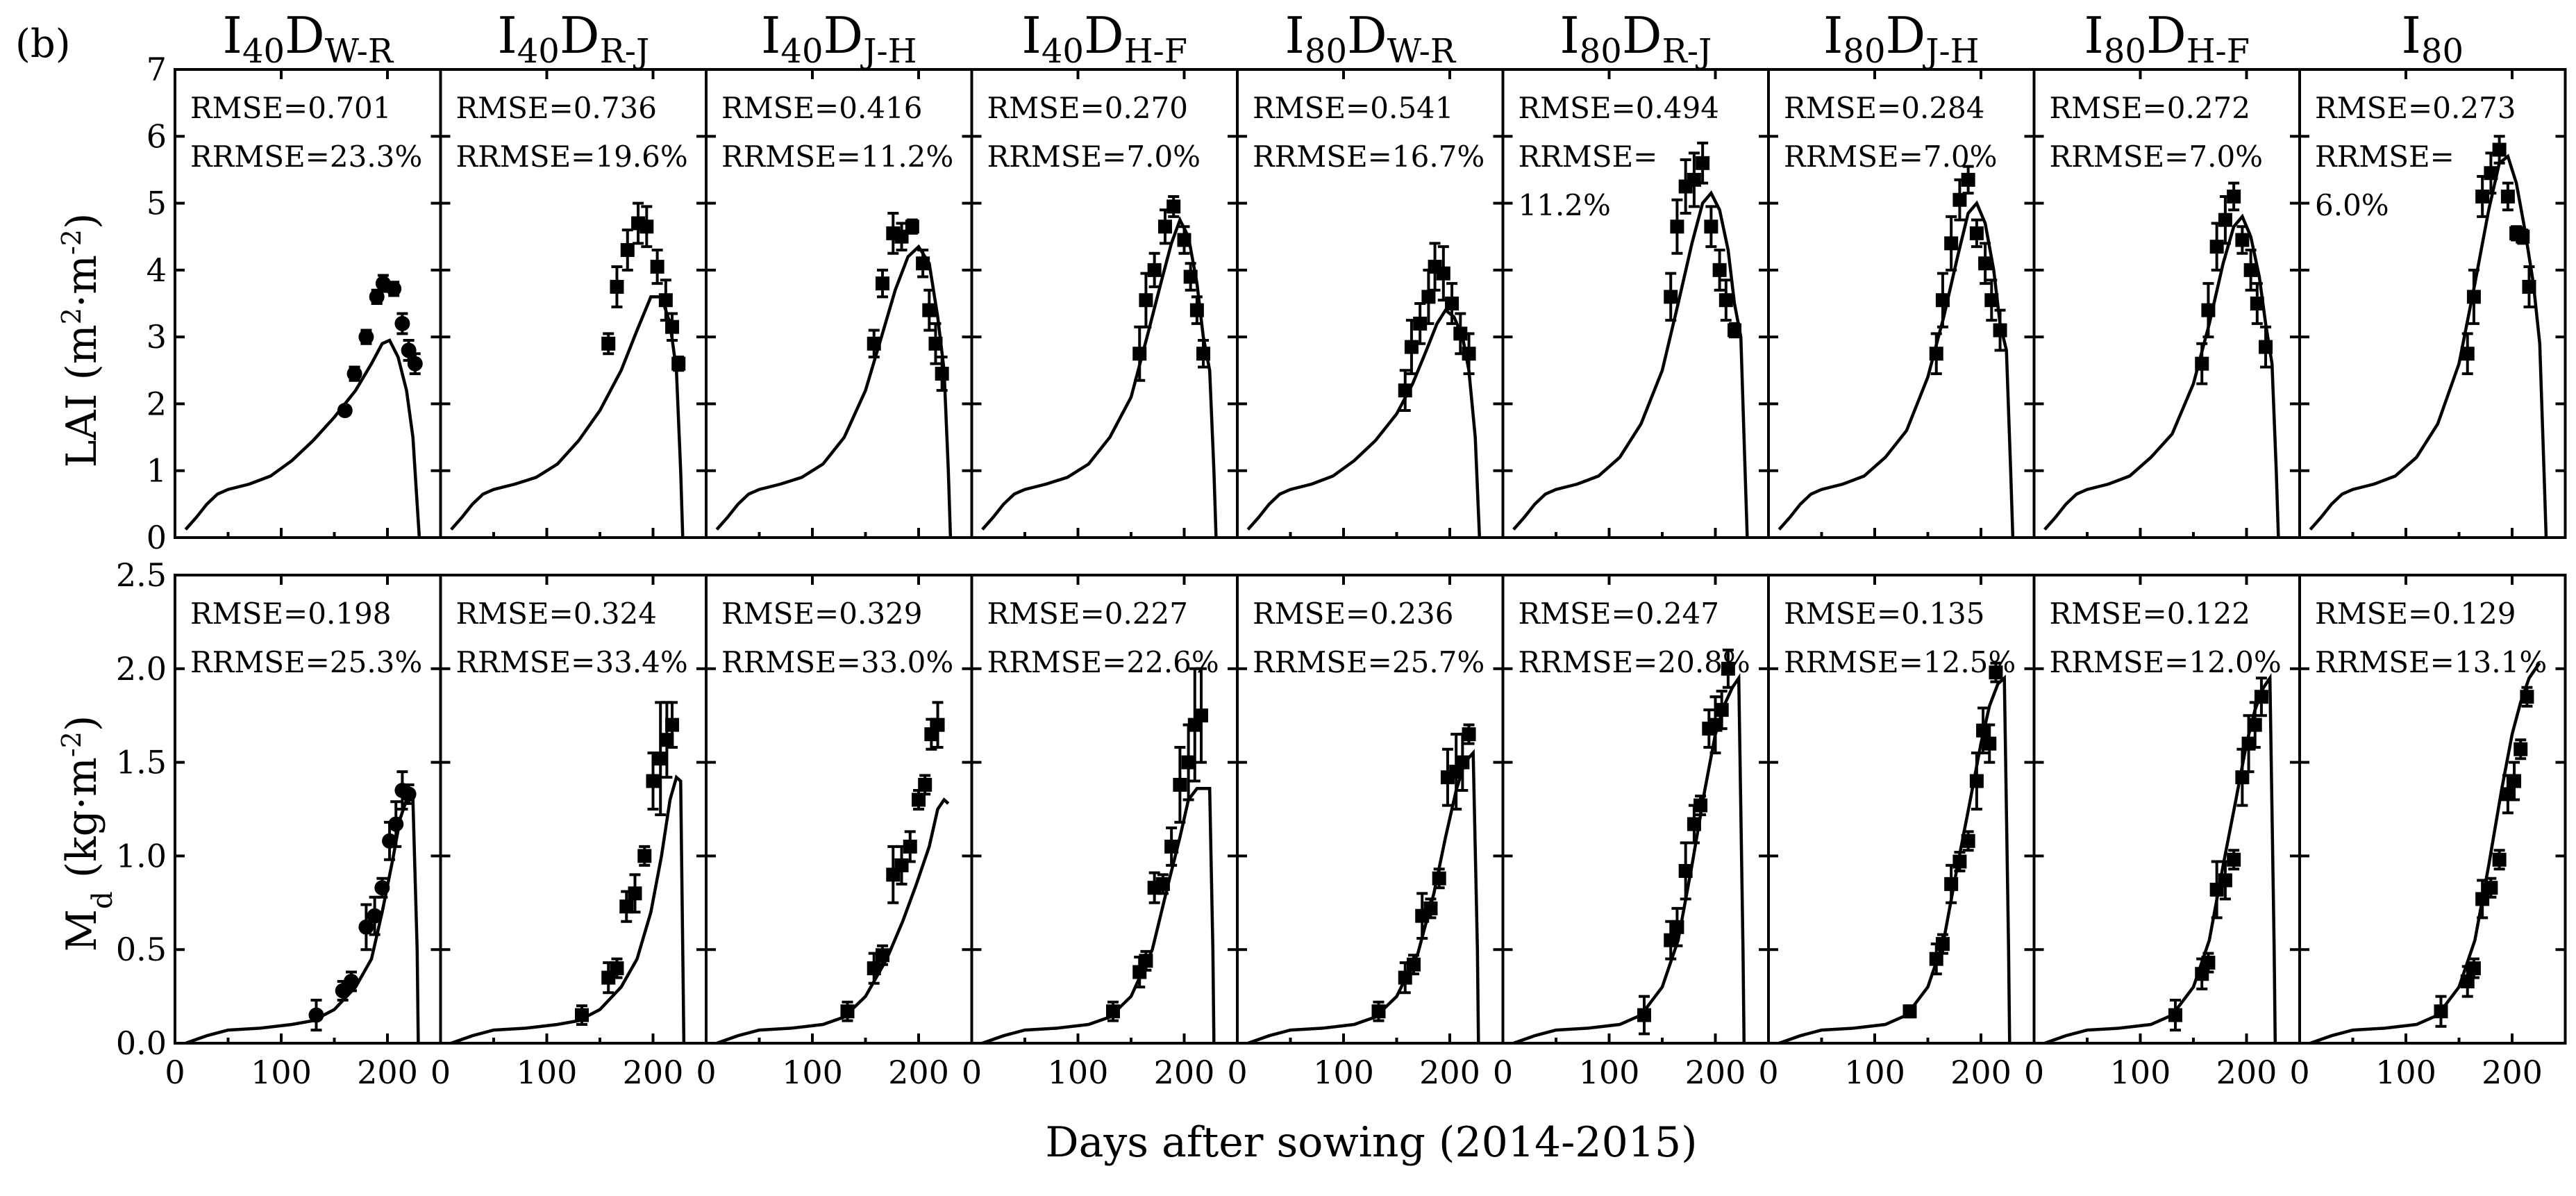 Image resolution: width=2576 pixels, height=1196 pixels. I want to click on lai-ytick-label: 1, so click(157, 471).